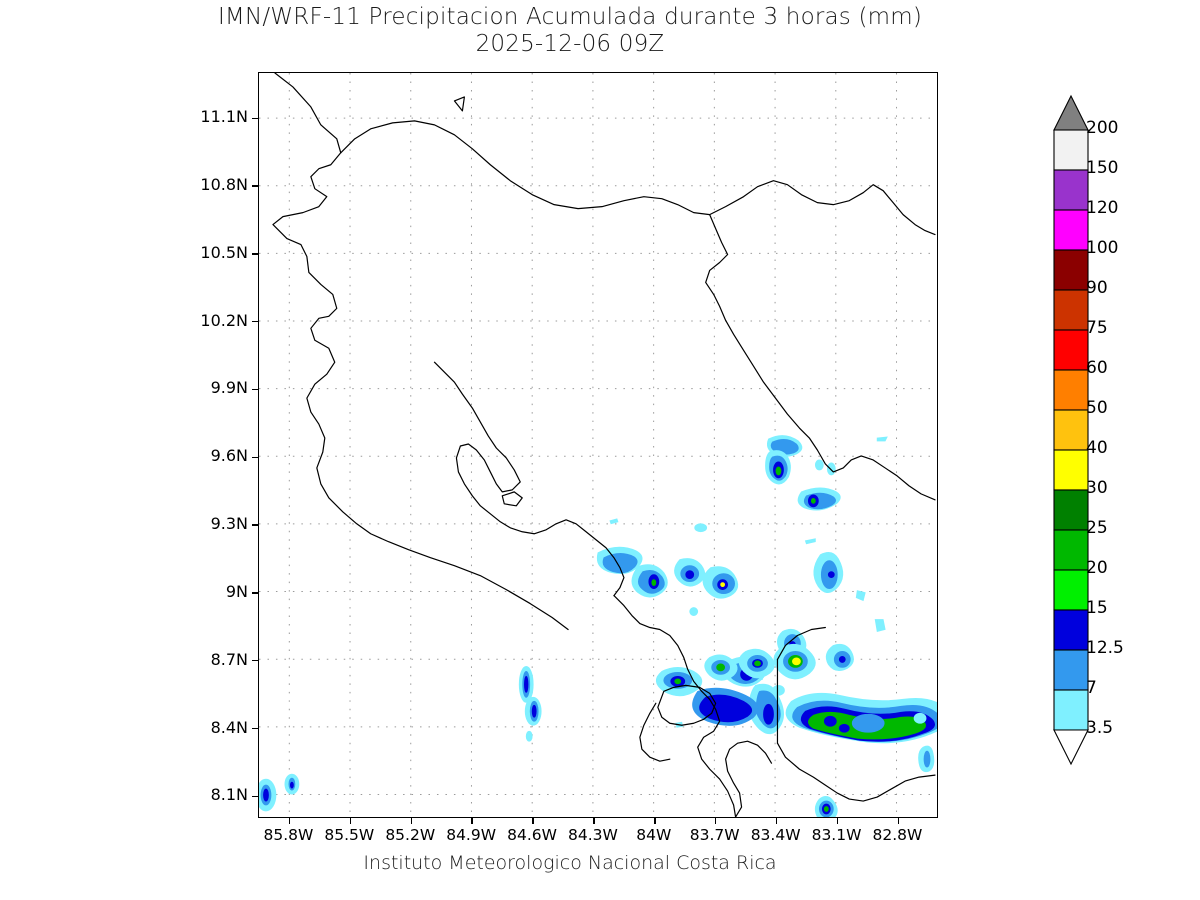 The height and width of the screenshot is (900, 1200). What do you see at coordinates (1097, 448) in the screenshot?
I see `colorbar-tick-label: 40` at bounding box center [1097, 448].